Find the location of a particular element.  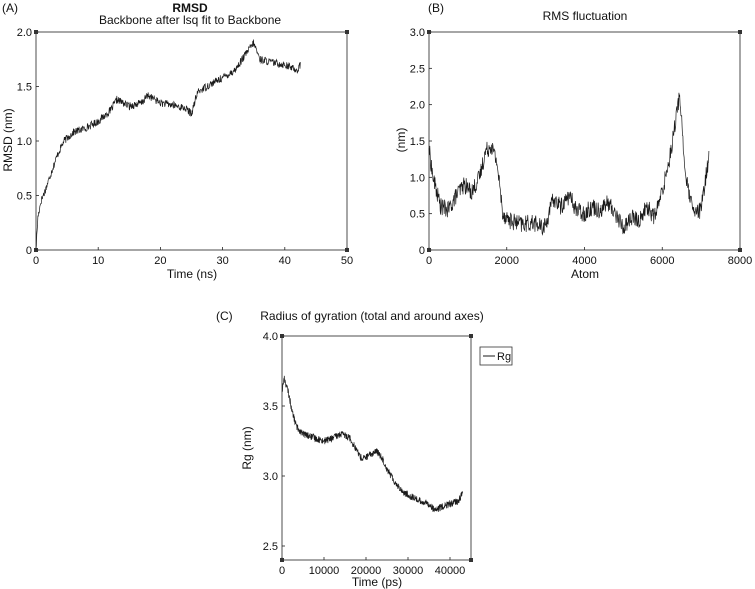

rmsf-x-tick-label: 0 is located at coordinates (429, 261).